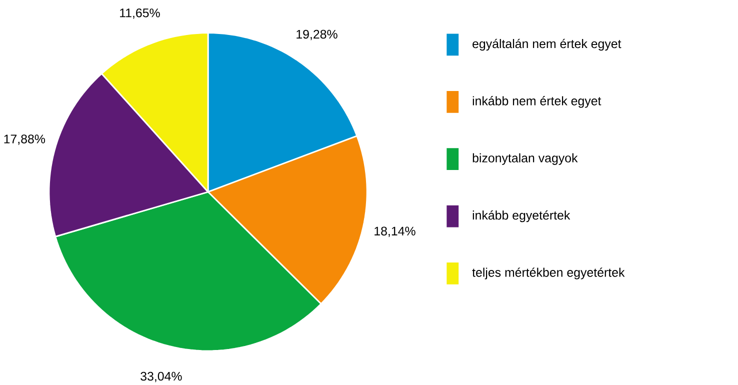 This screenshot has width=738, height=385. Describe the element at coordinates (161, 377) in the screenshot. I see `data-label: 33,04%` at that location.